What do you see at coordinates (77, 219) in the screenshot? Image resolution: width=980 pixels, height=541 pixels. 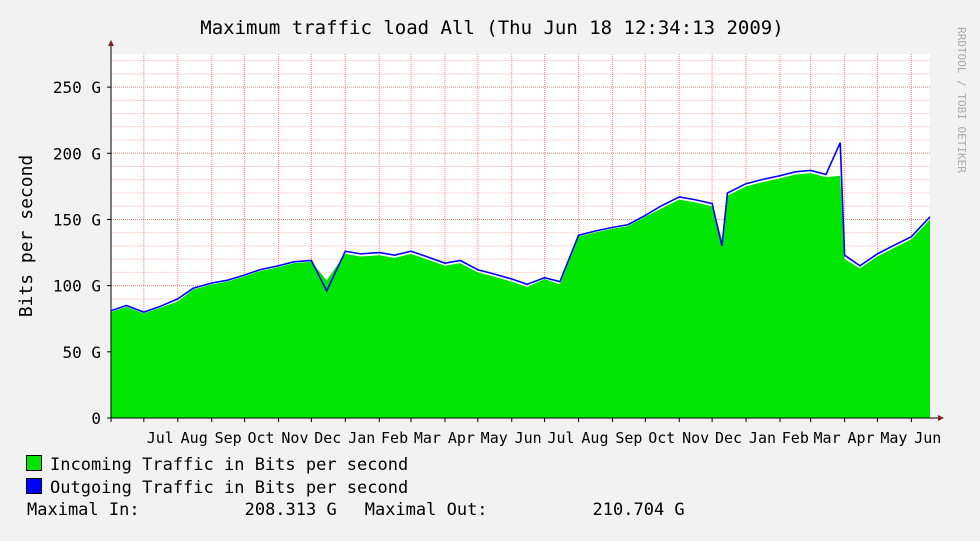 I see `y-tick-label: 150 G` at bounding box center [77, 219].